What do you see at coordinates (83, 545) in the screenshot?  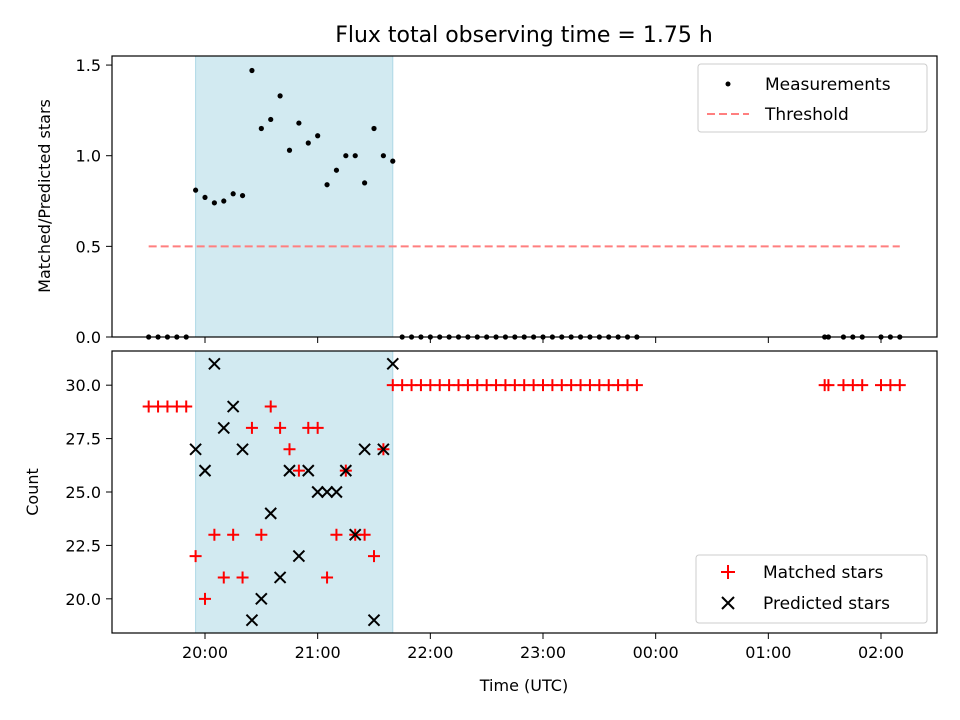 I see `bottom-y-tick-label: 22.5` at bounding box center [83, 545].